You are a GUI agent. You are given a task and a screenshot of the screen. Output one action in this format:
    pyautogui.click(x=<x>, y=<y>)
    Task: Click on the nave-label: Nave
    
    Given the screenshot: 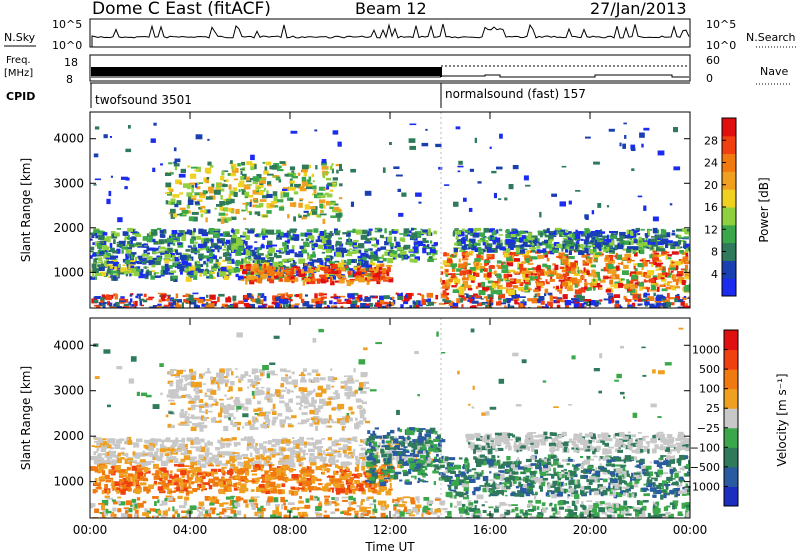 What is the action you would take?
    pyautogui.click(x=774, y=71)
    